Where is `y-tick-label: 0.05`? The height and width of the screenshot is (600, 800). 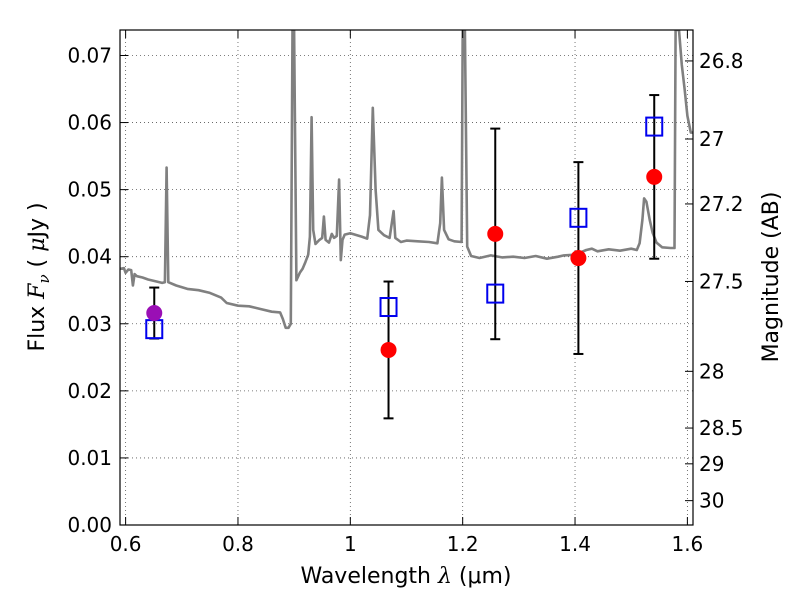 y-tick-label: 0.05 is located at coordinates (89, 190).